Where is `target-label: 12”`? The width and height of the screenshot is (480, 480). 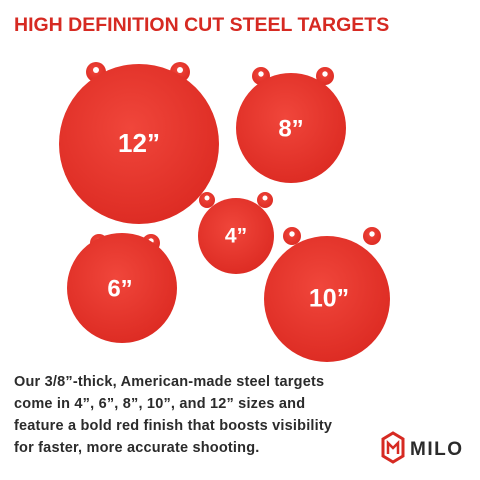 target-label: 12” is located at coordinates (139, 143).